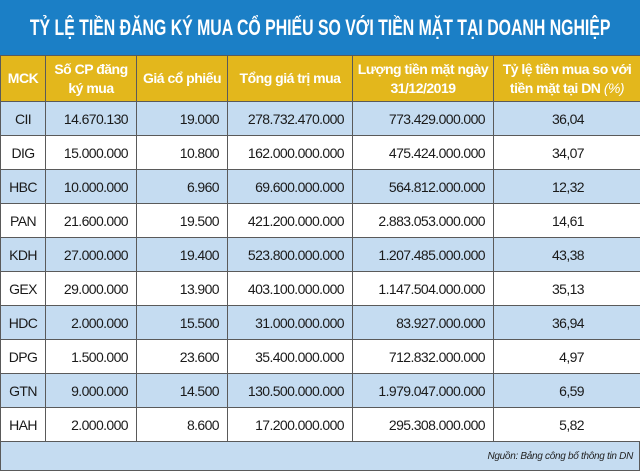 This screenshot has width=640, height=471. Describe the element at coordinates (423, 220) in the screenshot. I see `cell-cash: 2.883.053.000.000` at that location.